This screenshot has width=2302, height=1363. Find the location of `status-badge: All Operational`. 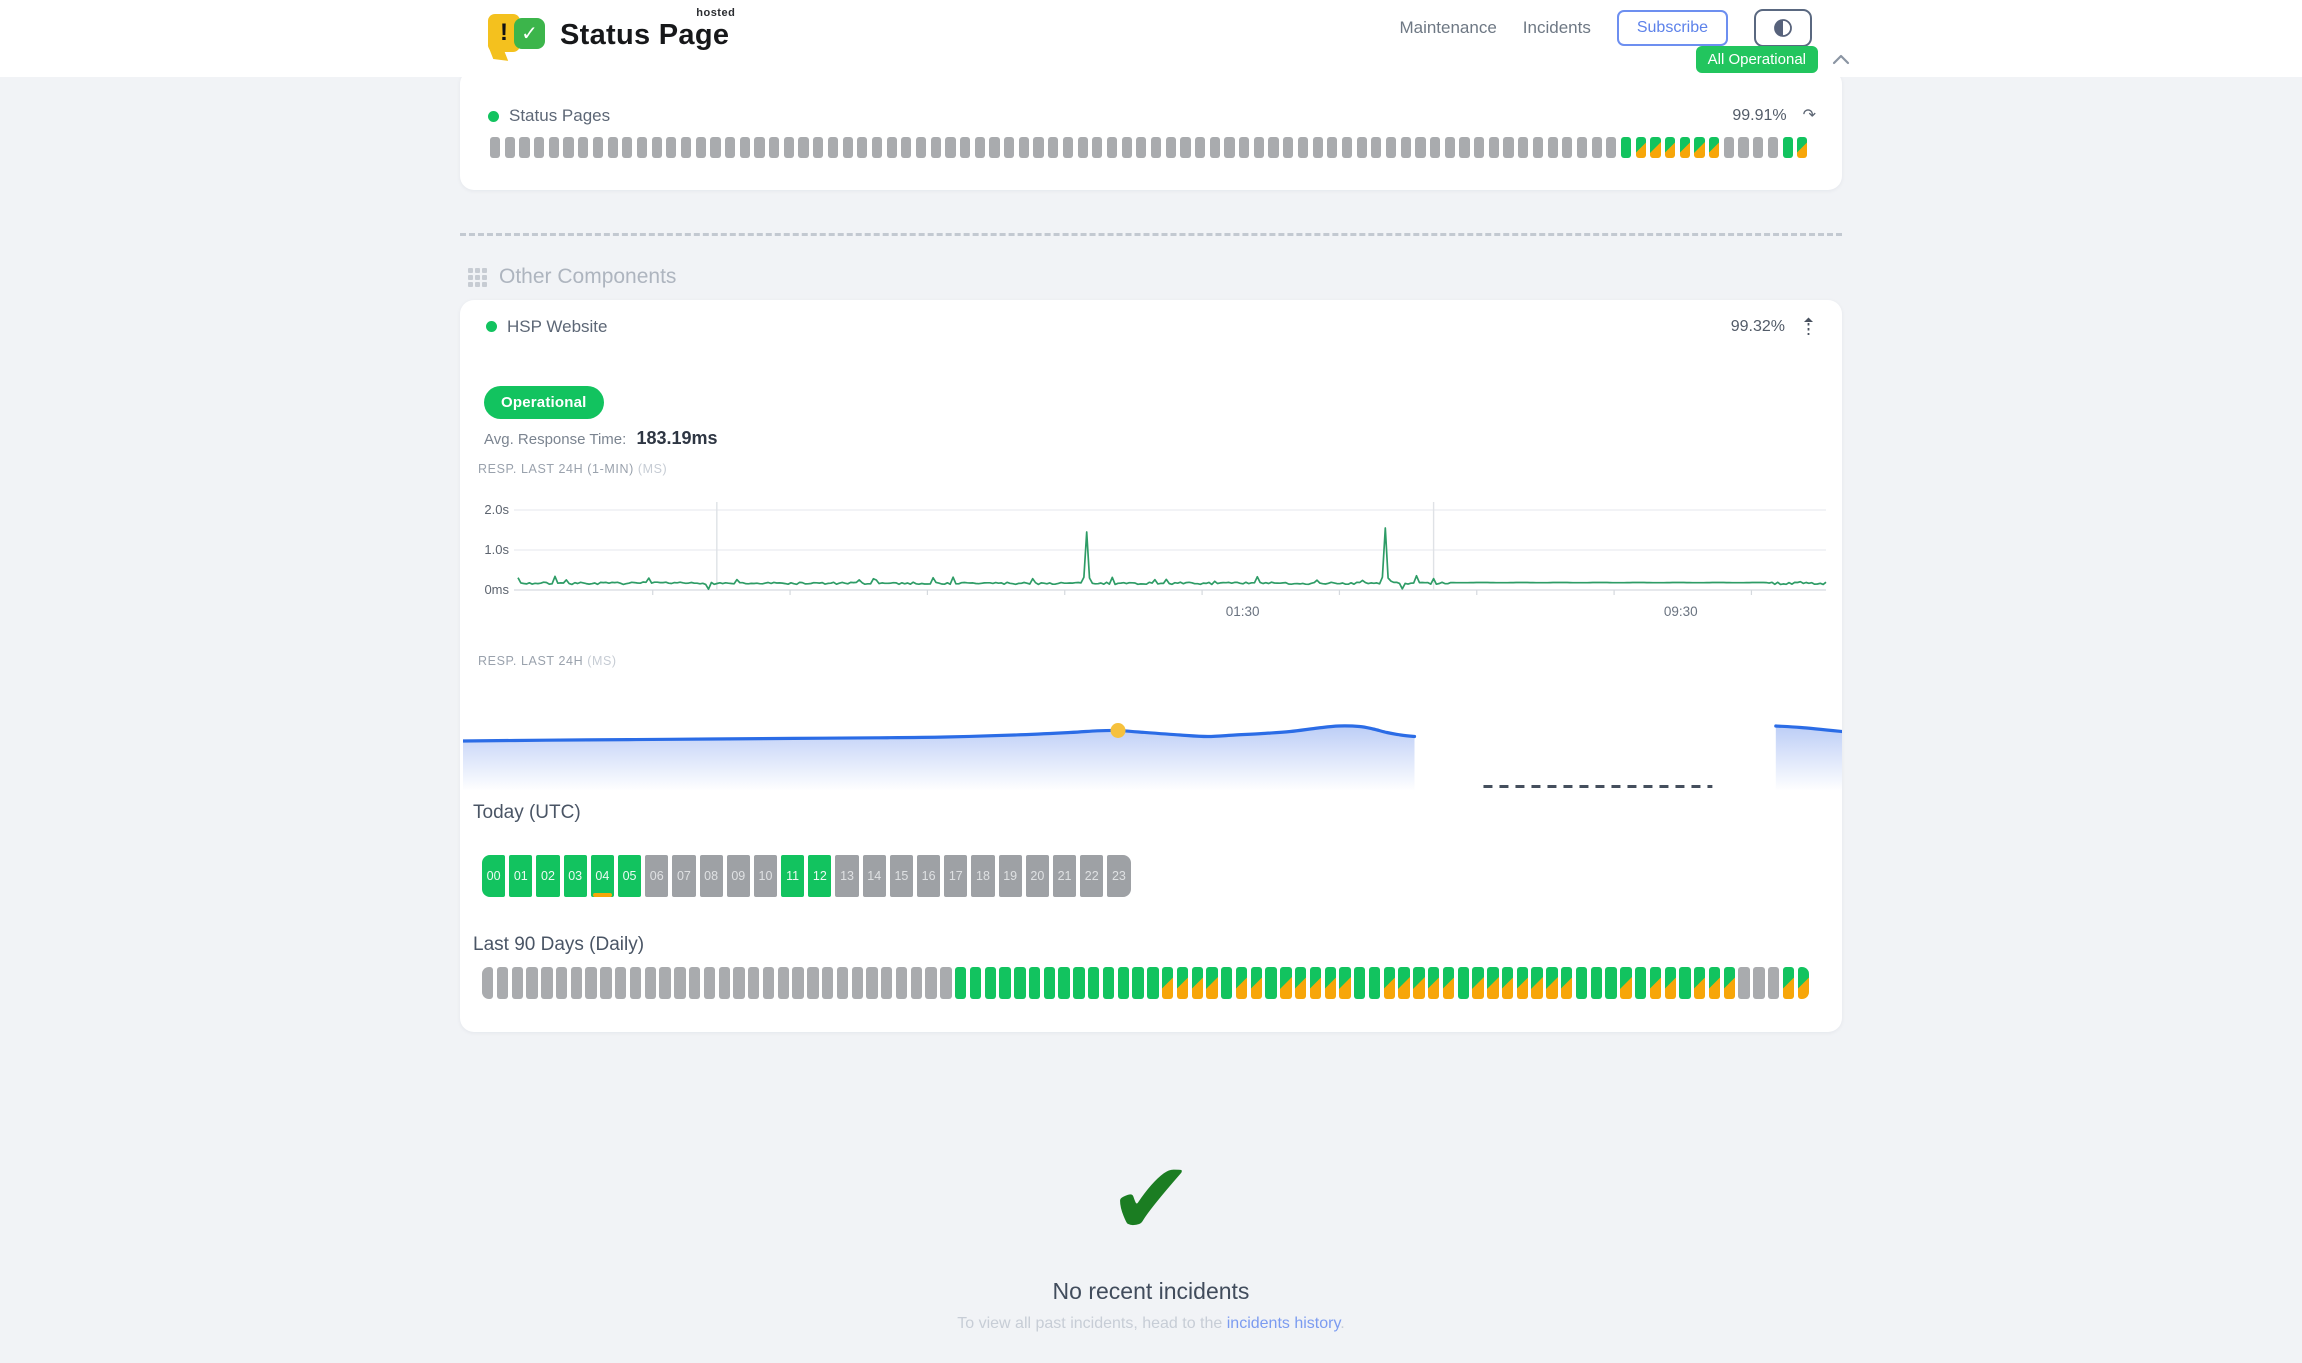

status-badge: All Operational is located at coordinates (1756, 59).